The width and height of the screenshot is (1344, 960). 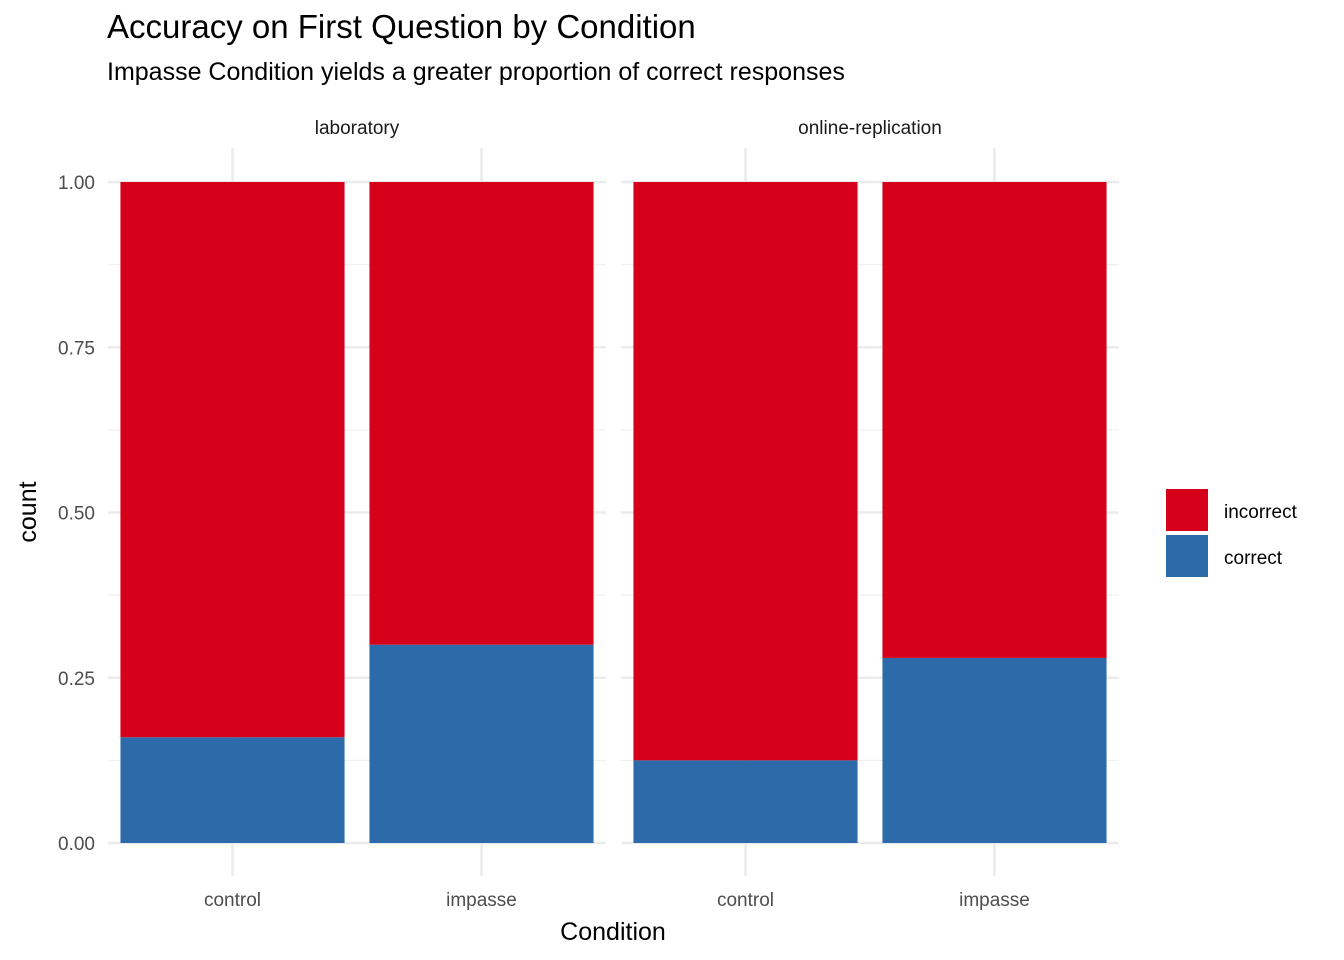 I want to click on y-tick-label: 0.00, so click(x=76, y=844).